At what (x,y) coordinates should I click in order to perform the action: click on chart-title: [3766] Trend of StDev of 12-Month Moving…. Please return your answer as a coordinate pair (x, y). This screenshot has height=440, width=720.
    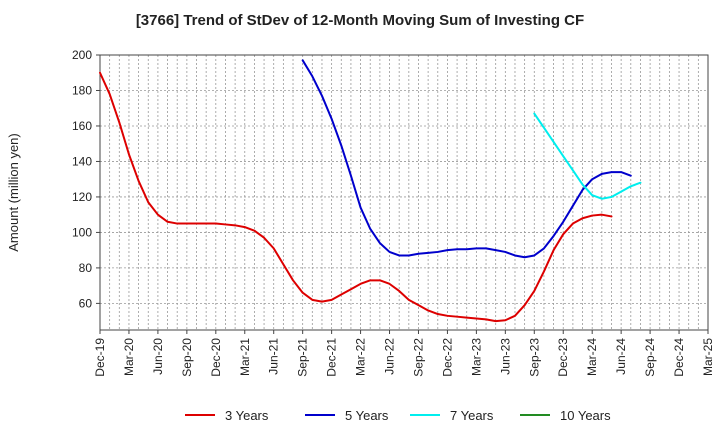
    Looking at the image, I should click on (360, 20).